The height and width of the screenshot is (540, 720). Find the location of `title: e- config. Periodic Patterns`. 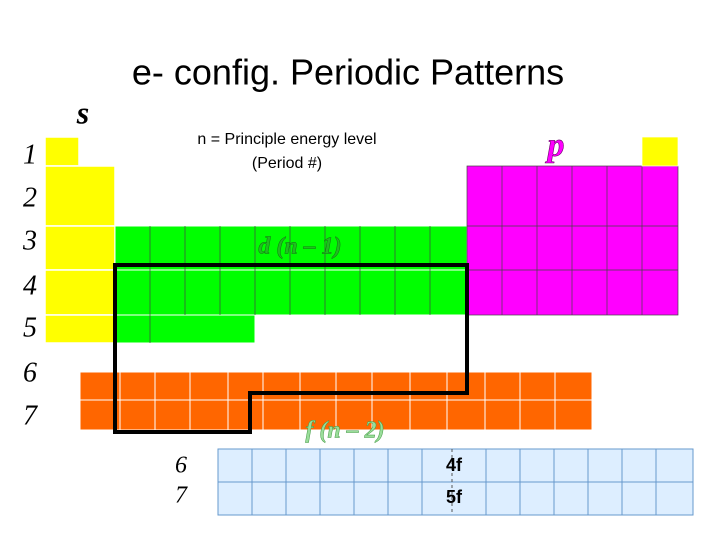

title: e- config. Periodic Patterns is located at coordinates (348, 72).